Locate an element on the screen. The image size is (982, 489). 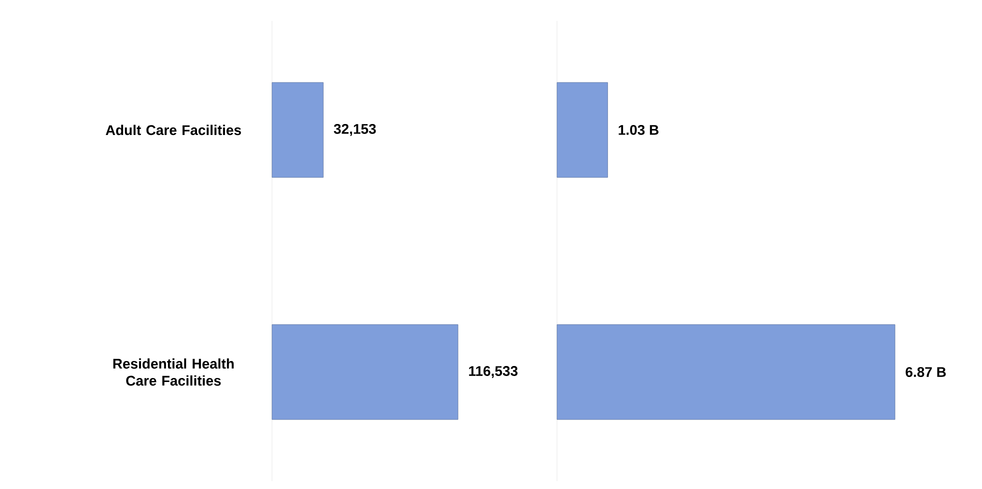
data-label: 1.03 B is located at coordinates (638, 129).